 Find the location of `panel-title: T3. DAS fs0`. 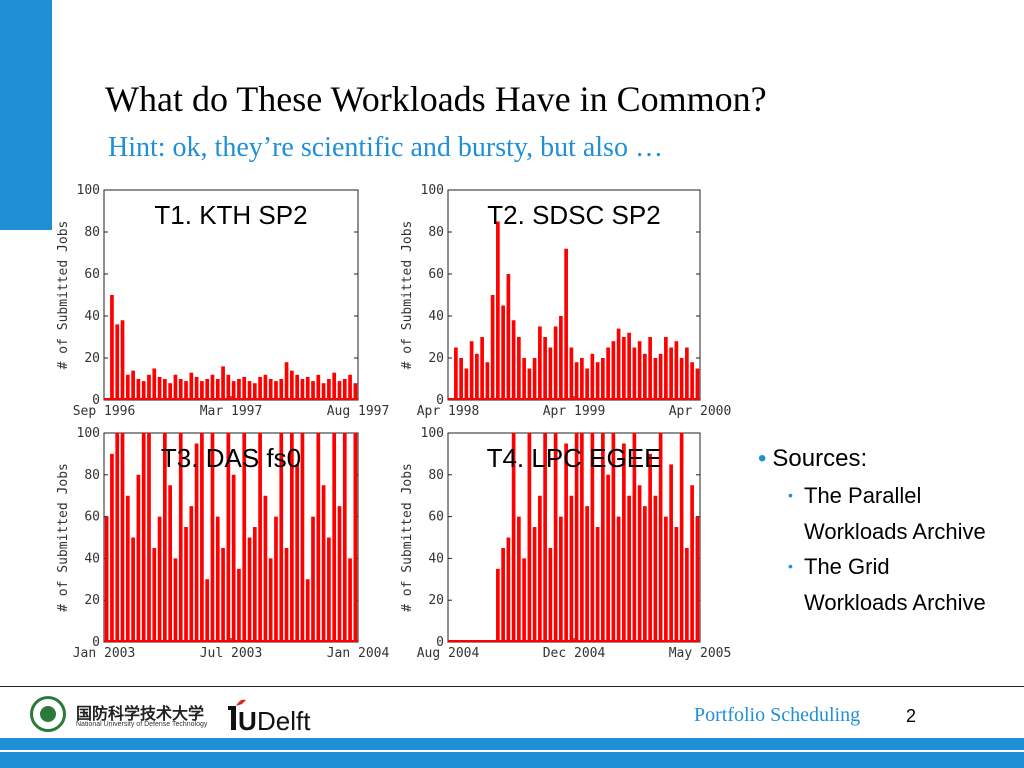

panel-title: T3. DAS fs0 is located at coordinates (231, 458).